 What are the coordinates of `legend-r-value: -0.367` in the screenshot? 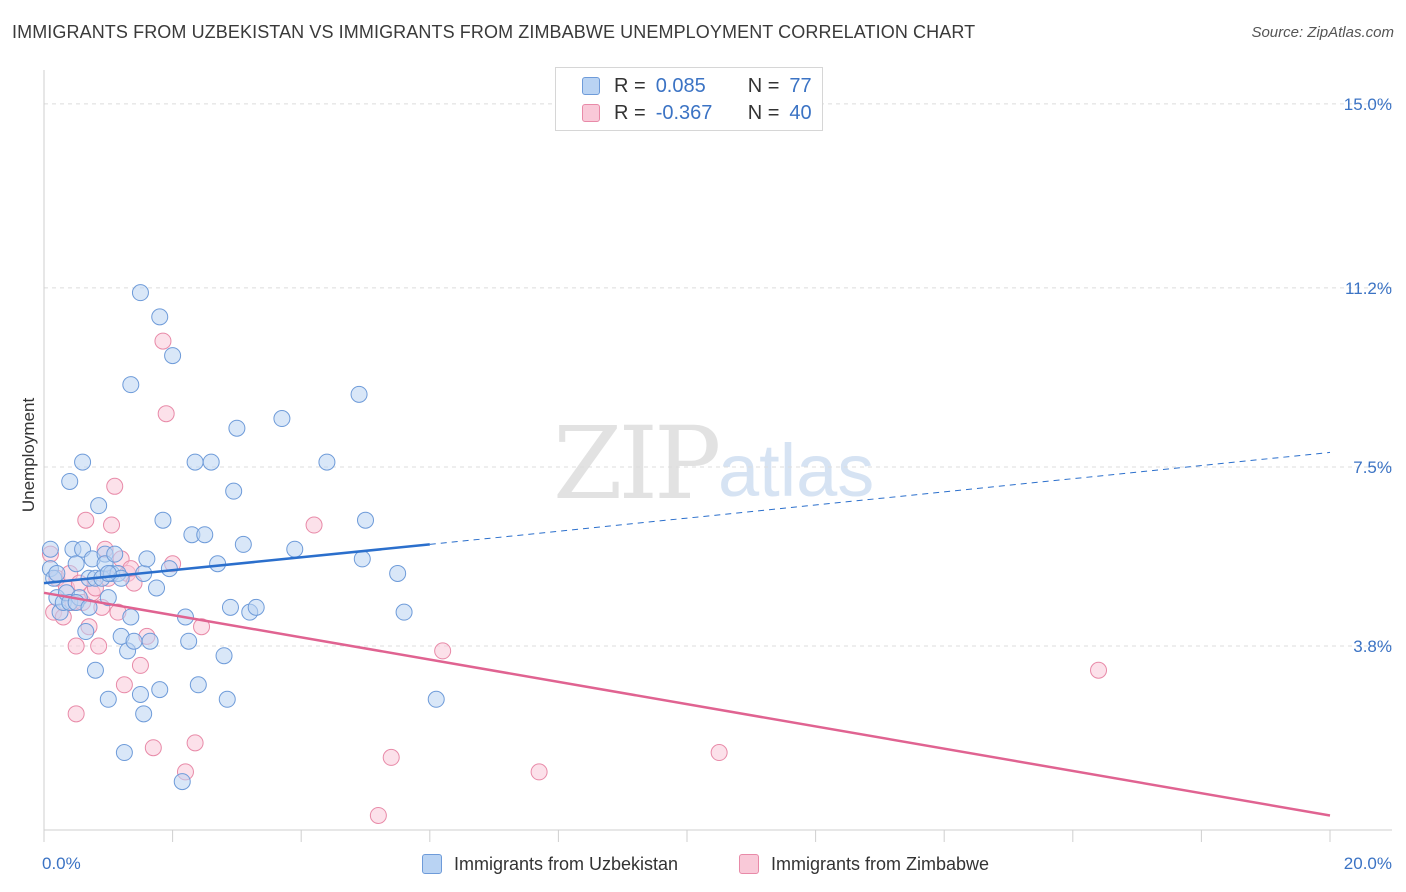 It's located at (684, 112).